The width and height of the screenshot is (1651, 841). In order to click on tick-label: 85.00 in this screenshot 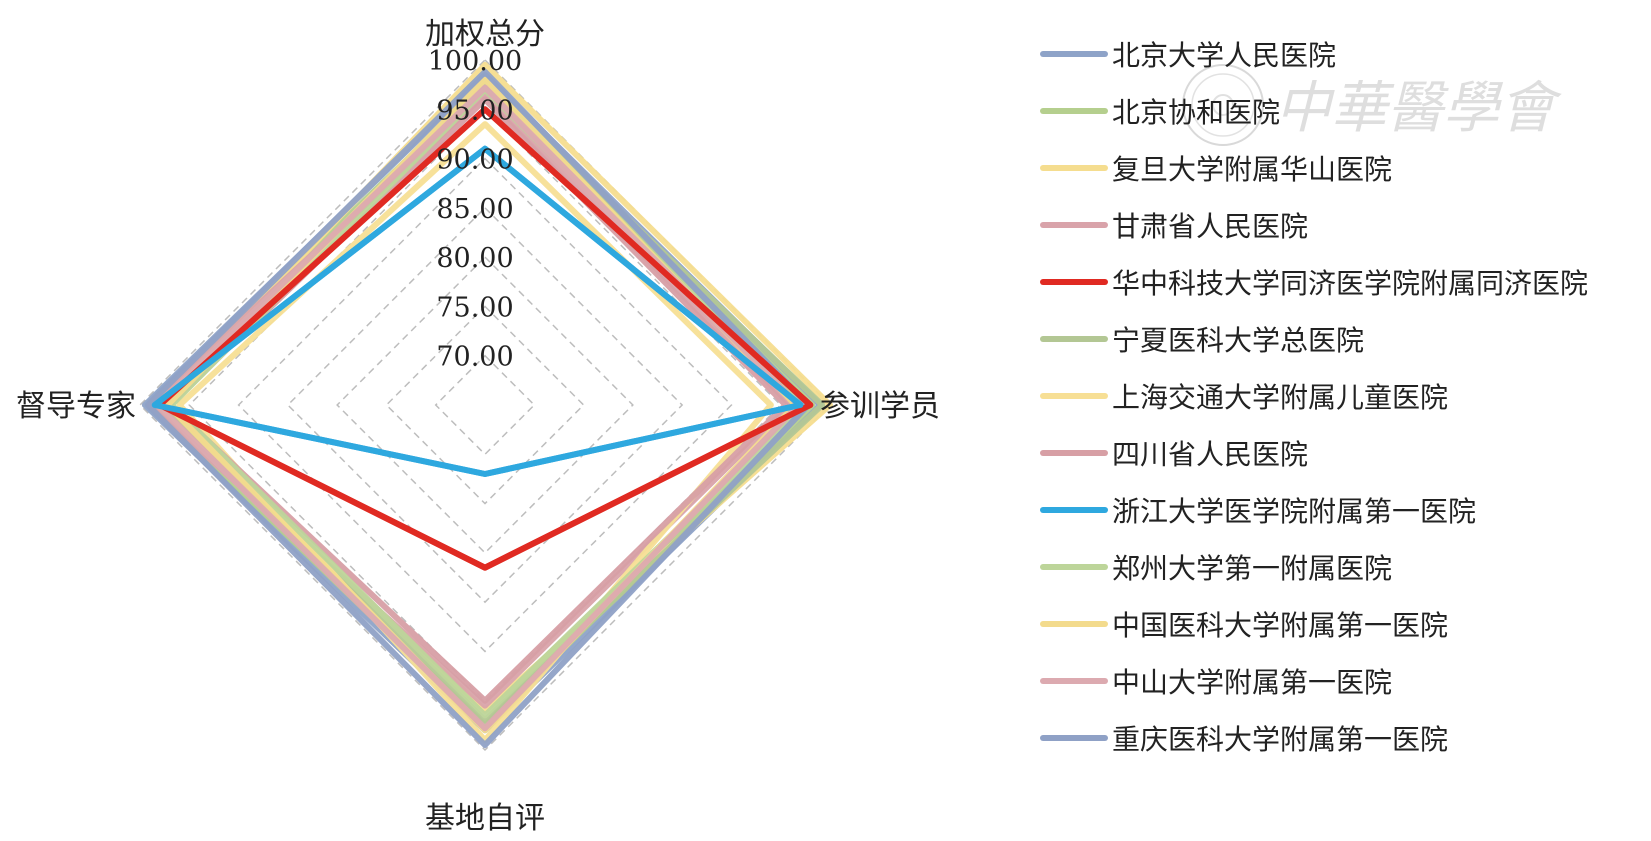, I will do `click(474, 209)`.